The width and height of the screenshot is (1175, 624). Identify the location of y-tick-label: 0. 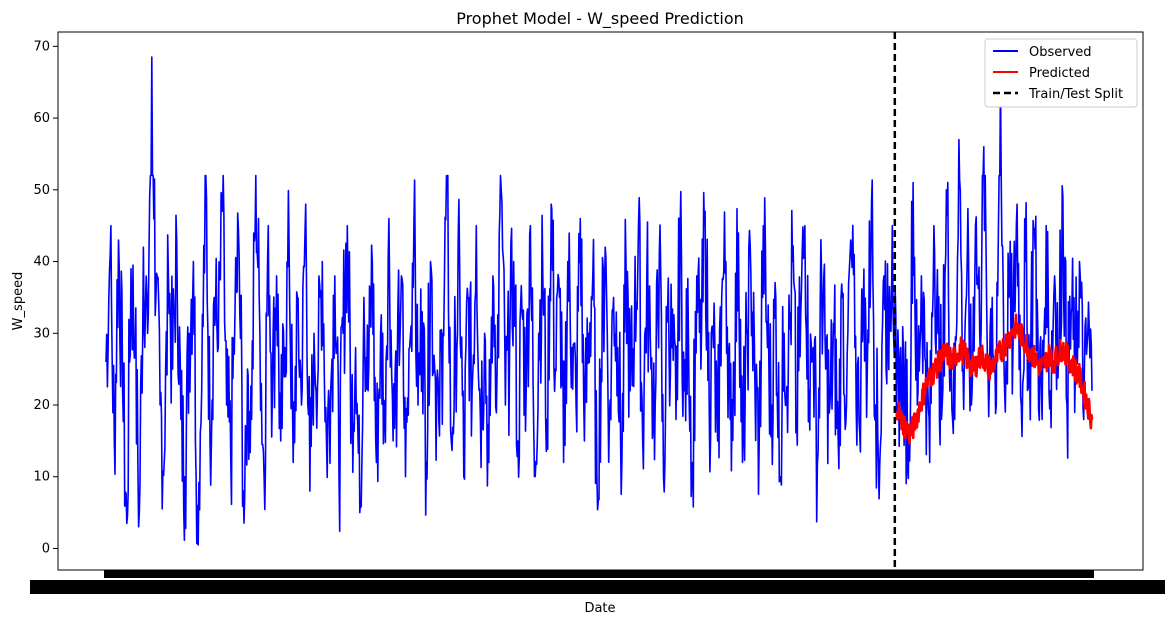
(46, 548).